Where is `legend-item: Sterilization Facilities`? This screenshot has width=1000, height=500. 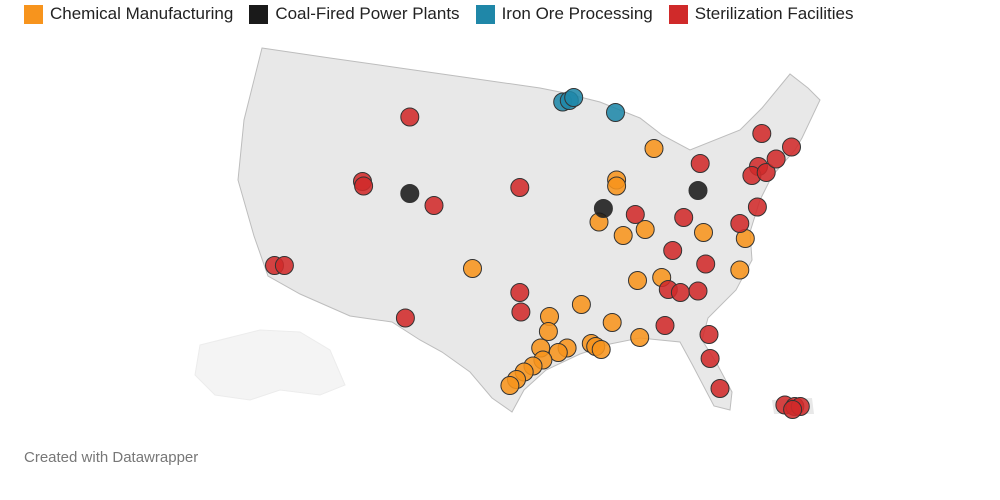
legend-item: Sterilization Facilities is located at coordinates (761, 14).